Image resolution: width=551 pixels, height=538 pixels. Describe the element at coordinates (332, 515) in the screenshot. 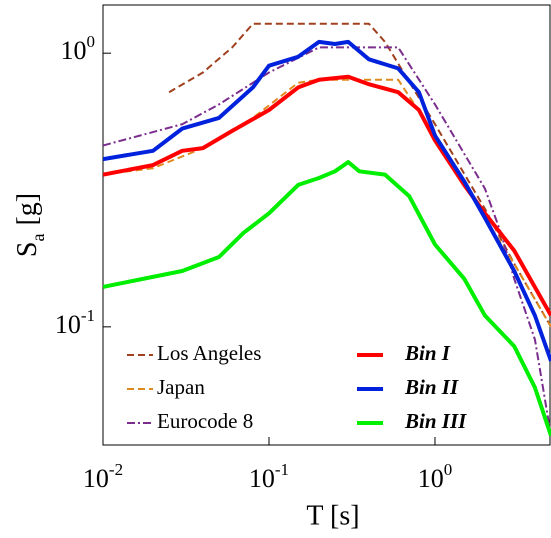

I see `x-axis-label: T [s]` at that location.